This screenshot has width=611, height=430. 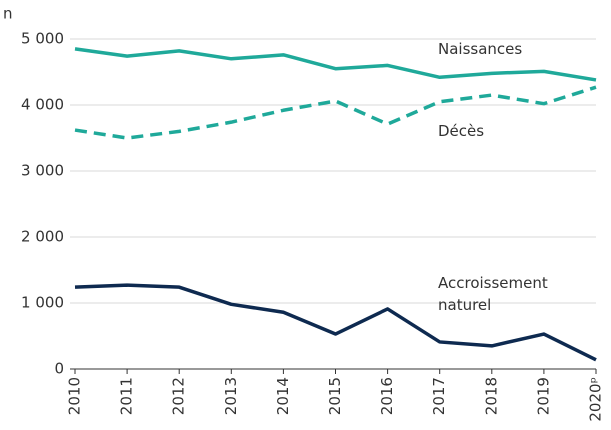 What do you see at coordinates (75, 396) in the screenshot?
I see `x-tick-label: 2010` at bounding box center [75, 396].